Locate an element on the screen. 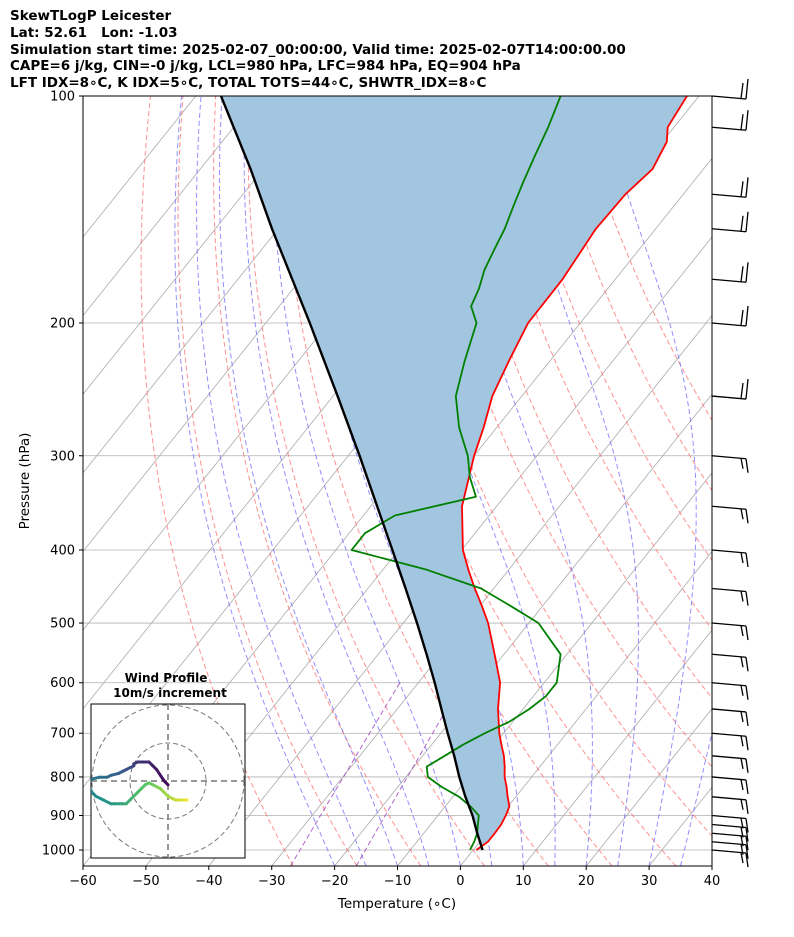  hodograph-layer is located at coordinates (168, 781).